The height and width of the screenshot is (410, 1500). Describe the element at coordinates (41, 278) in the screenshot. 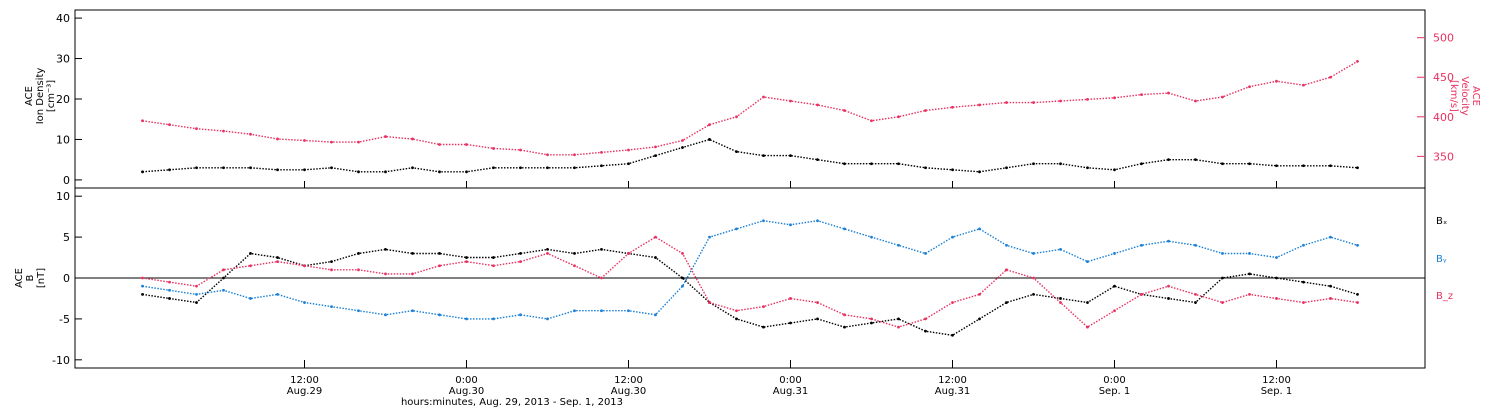

I see `b-axis-label-line3: [nT]` at that location.